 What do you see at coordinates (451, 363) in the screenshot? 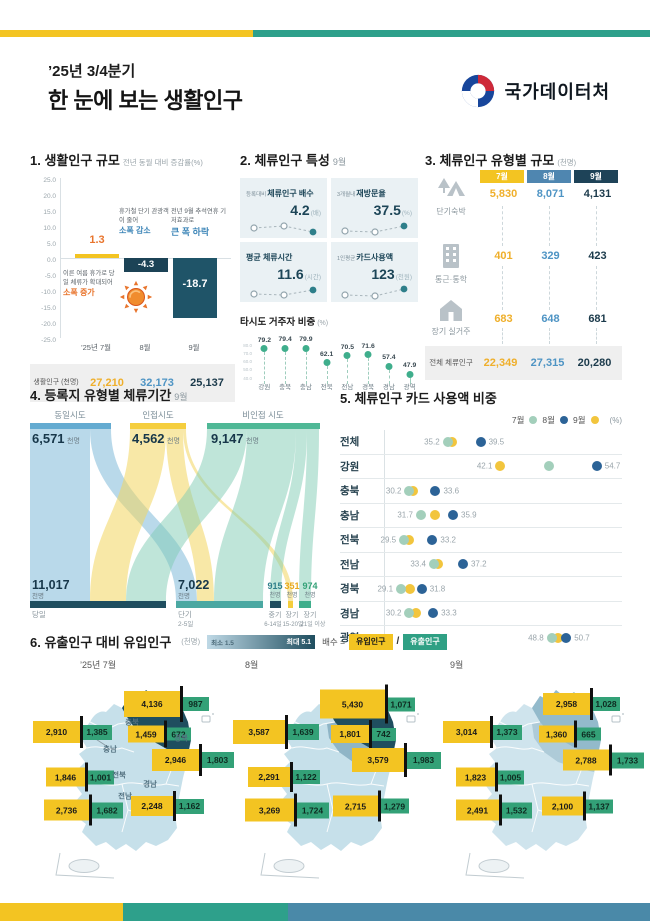
I see `total-label: 전체 체류인구` at bounding box center [451, 363].